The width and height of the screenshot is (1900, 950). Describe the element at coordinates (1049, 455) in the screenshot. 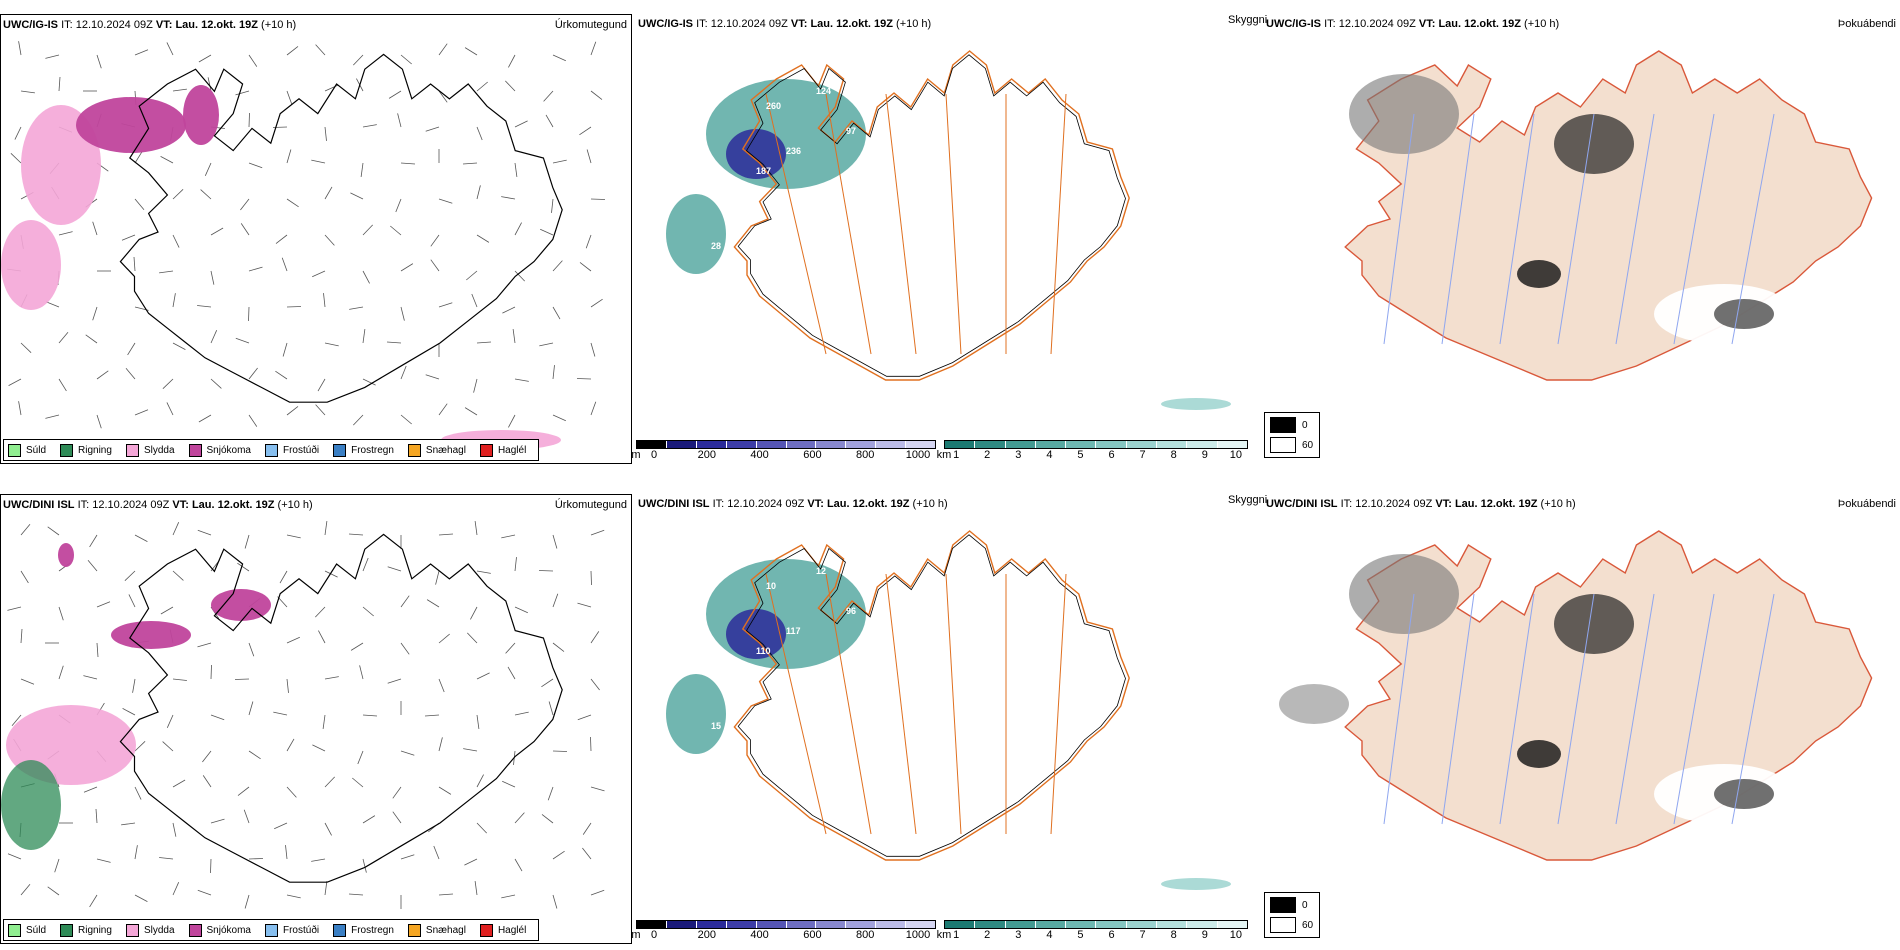

I see `scale-tick-label: 4` at that location.